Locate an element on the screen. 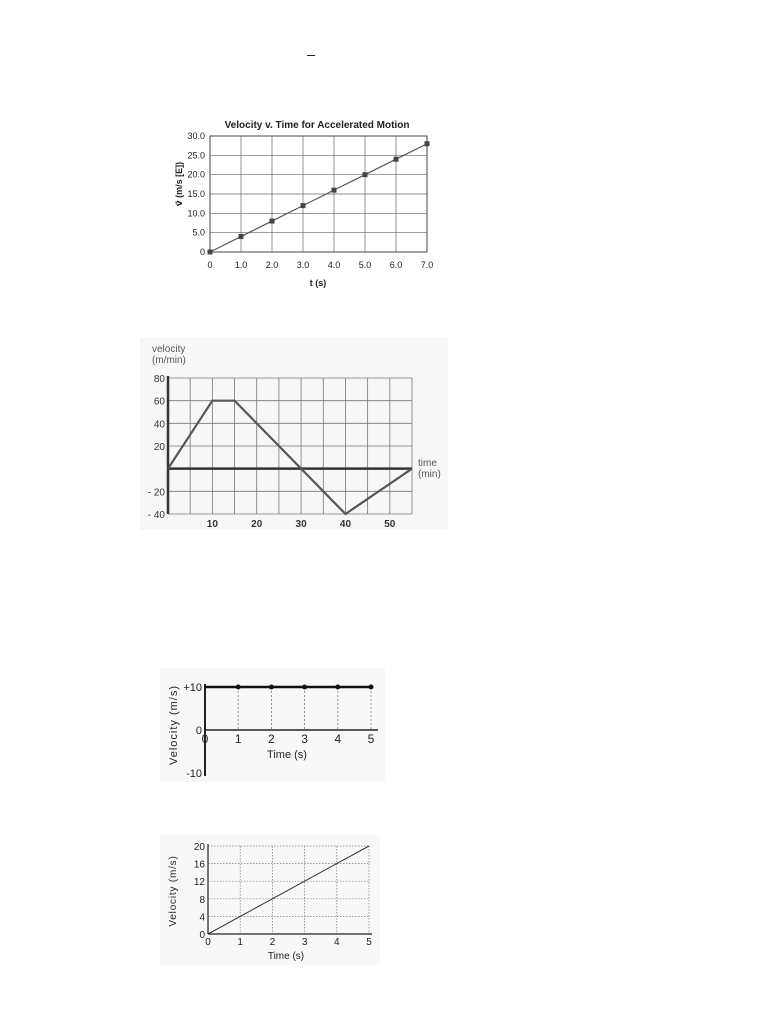 Image resolution: width=768 pixels, height=1024 pixels. y-axis-label-line2: (m/min) is located at coordinates (169, 360).